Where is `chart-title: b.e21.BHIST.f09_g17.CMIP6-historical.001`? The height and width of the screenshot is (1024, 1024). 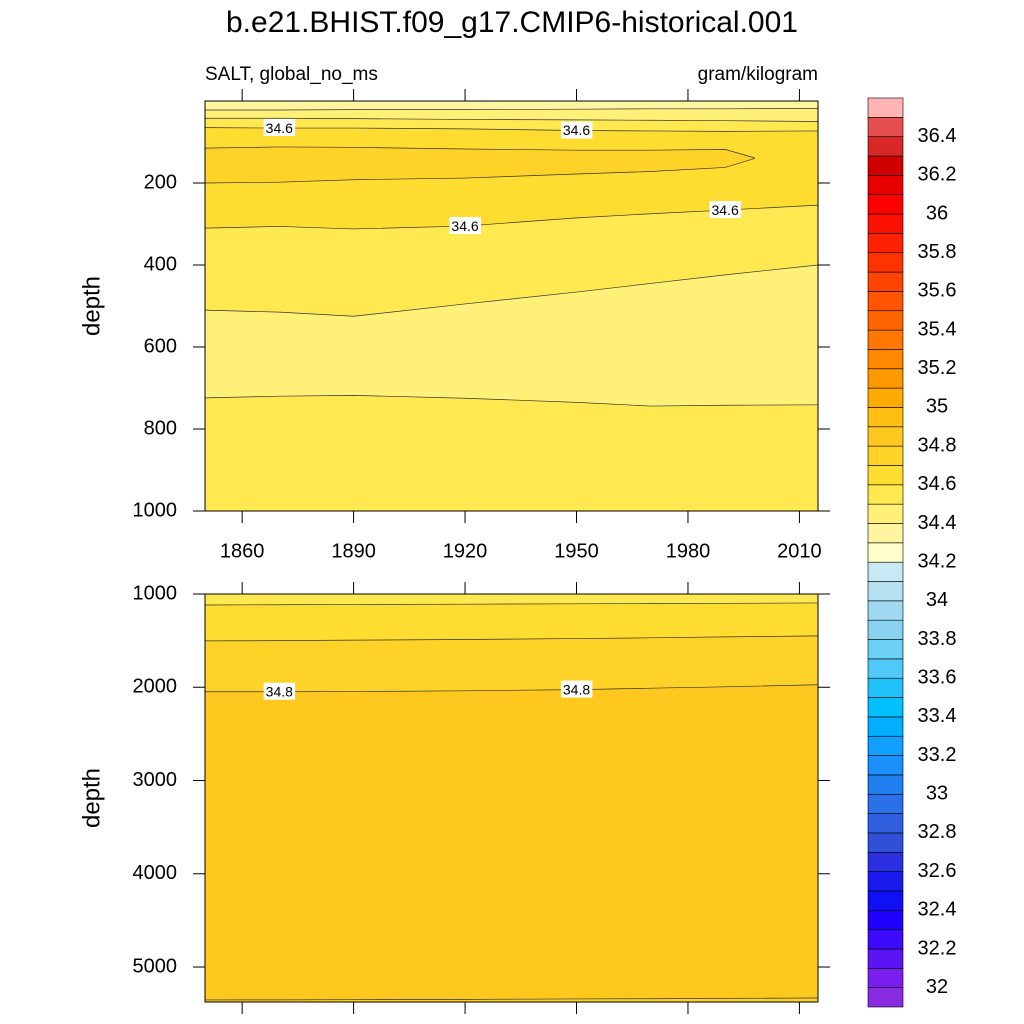 chart-title: b.e21.BHIST.f09_g17.CMIP6-historical.001 is located at coordinates (512, 22).